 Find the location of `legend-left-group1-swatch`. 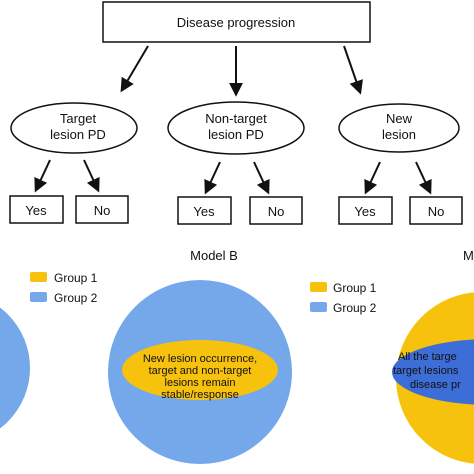

legend-left-group1-swatch is located at coordinates (38, 277).